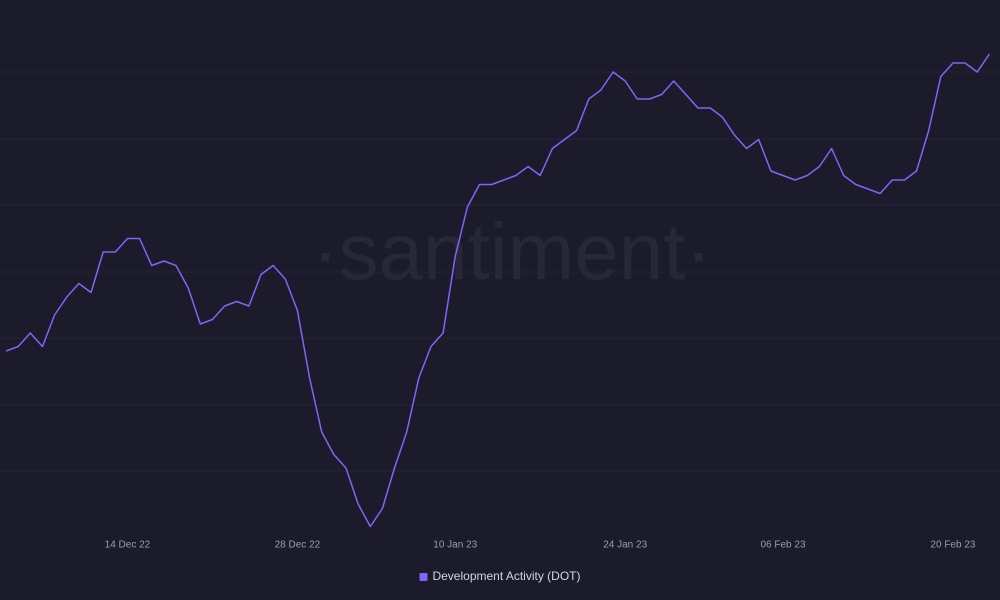 This screenshot has height=600, width=1000. Describe the element at coordinates (782, 545) in the screenshot. I see `x-tick-label: 06 Feb 23` at that location.